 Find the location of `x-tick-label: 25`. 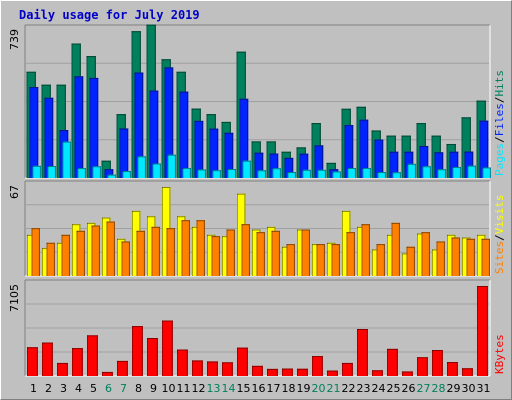

x-tick-label: 25 is located at coordinates (394, 388).